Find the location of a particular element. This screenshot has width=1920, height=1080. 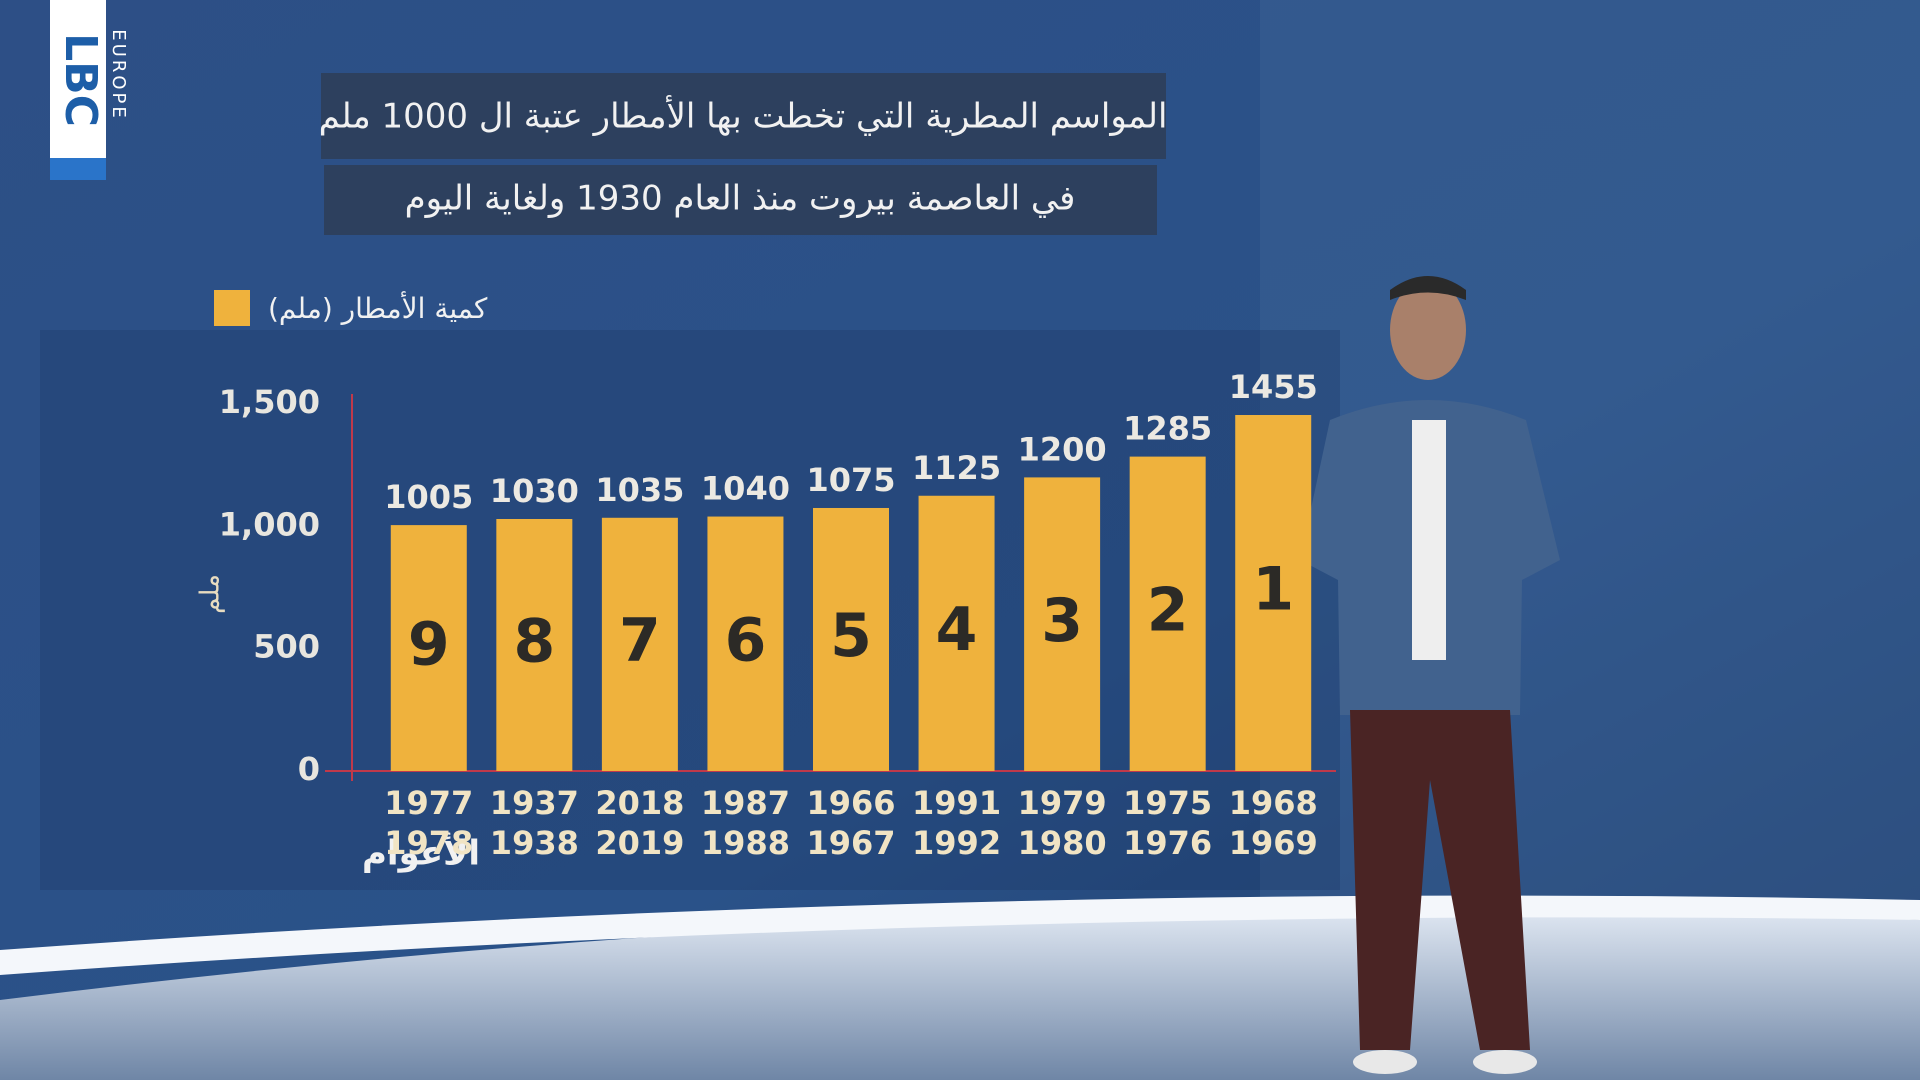

x-tick-label: 1937 is located at coordinates (534, 803).